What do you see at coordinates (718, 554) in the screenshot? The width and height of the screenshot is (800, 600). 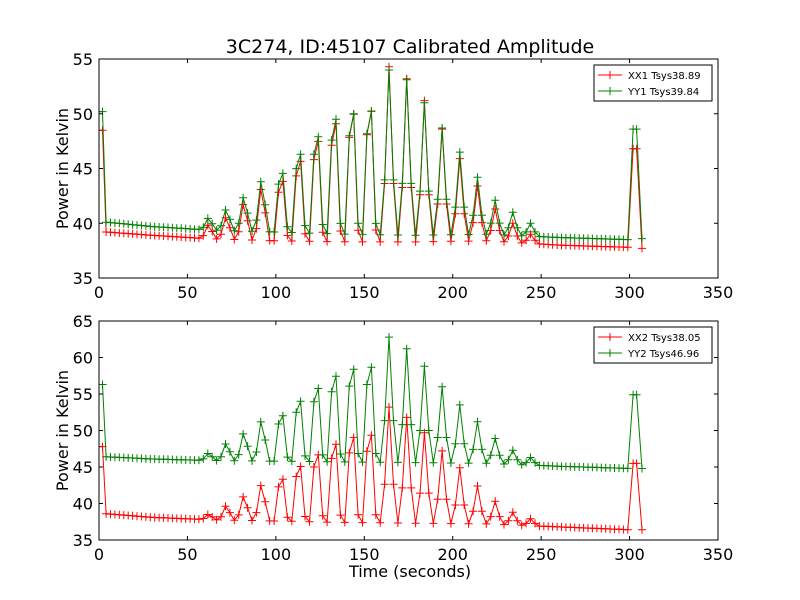 I see `x-tick-label-7: 350` at bounding box center [718, 554].